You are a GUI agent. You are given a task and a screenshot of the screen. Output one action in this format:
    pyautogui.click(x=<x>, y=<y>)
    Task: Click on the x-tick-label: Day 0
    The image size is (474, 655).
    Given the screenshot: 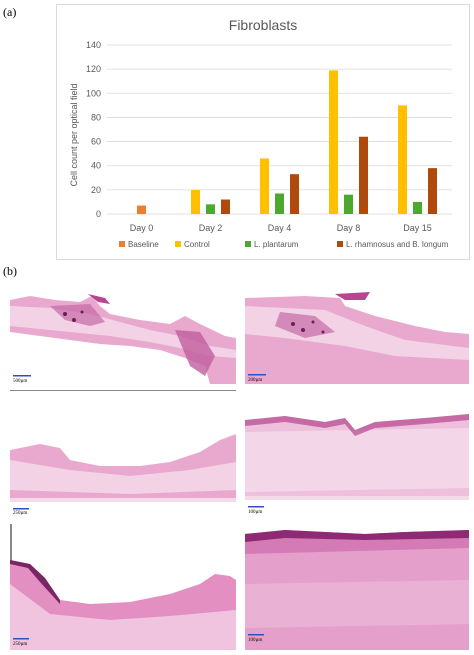 What is the action you would take?
    pyautogui.click(x=142, y=228)
    